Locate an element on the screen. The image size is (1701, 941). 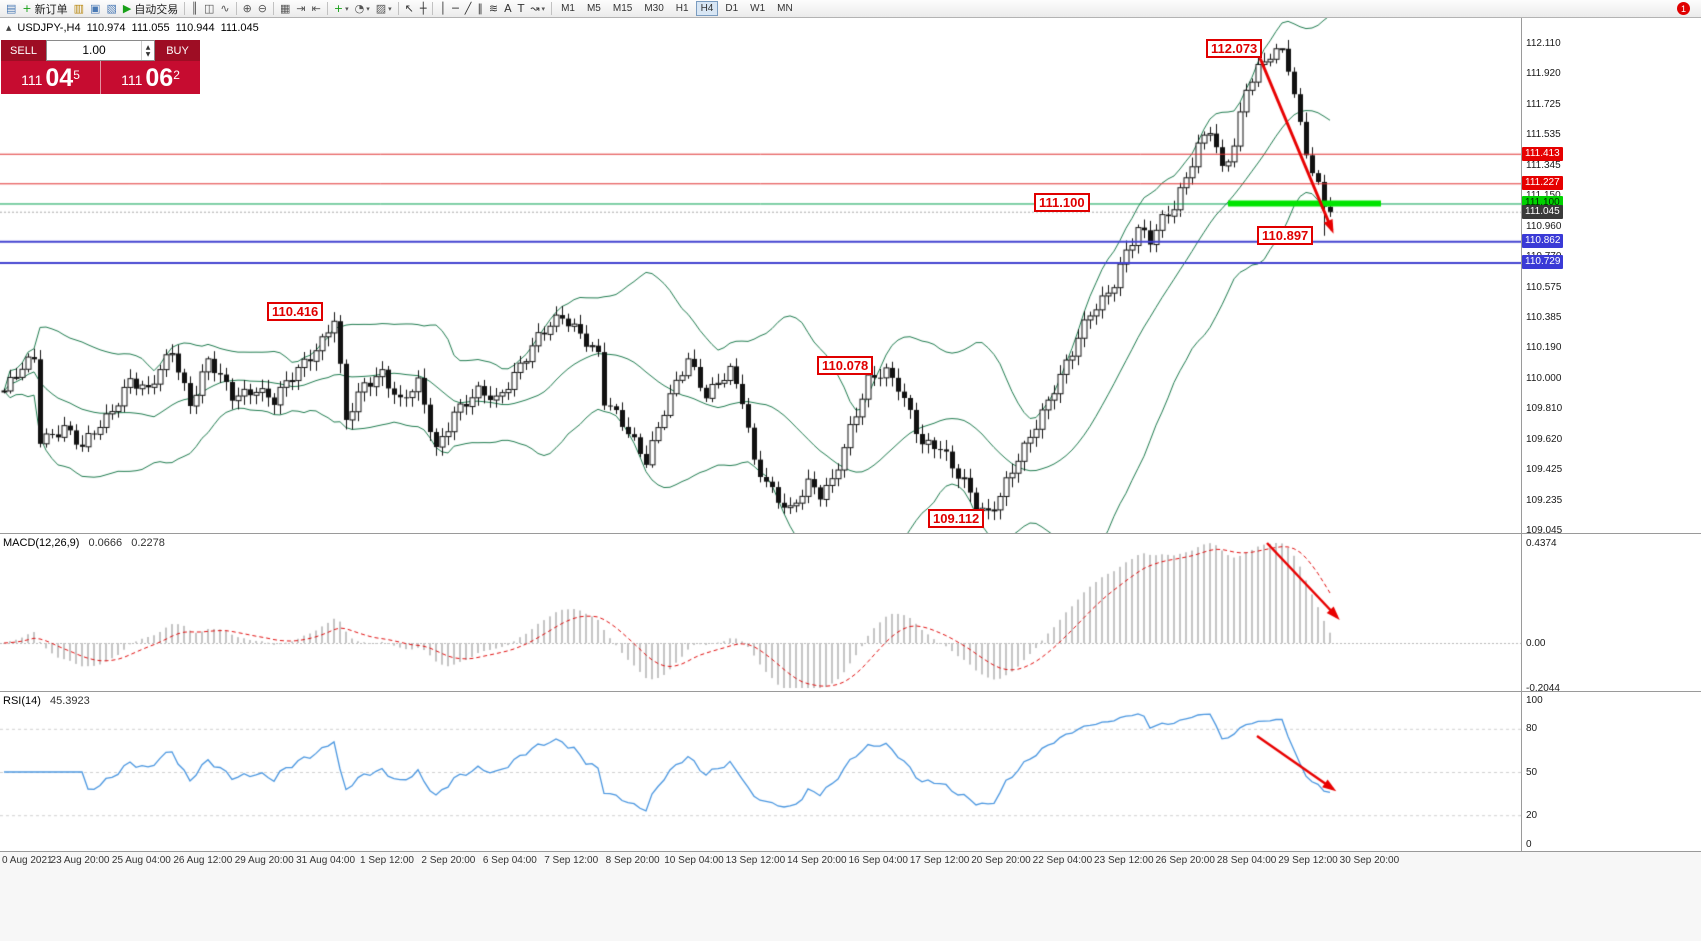
bar-chart-type-button: ║ is located at coordinates (194, 9).